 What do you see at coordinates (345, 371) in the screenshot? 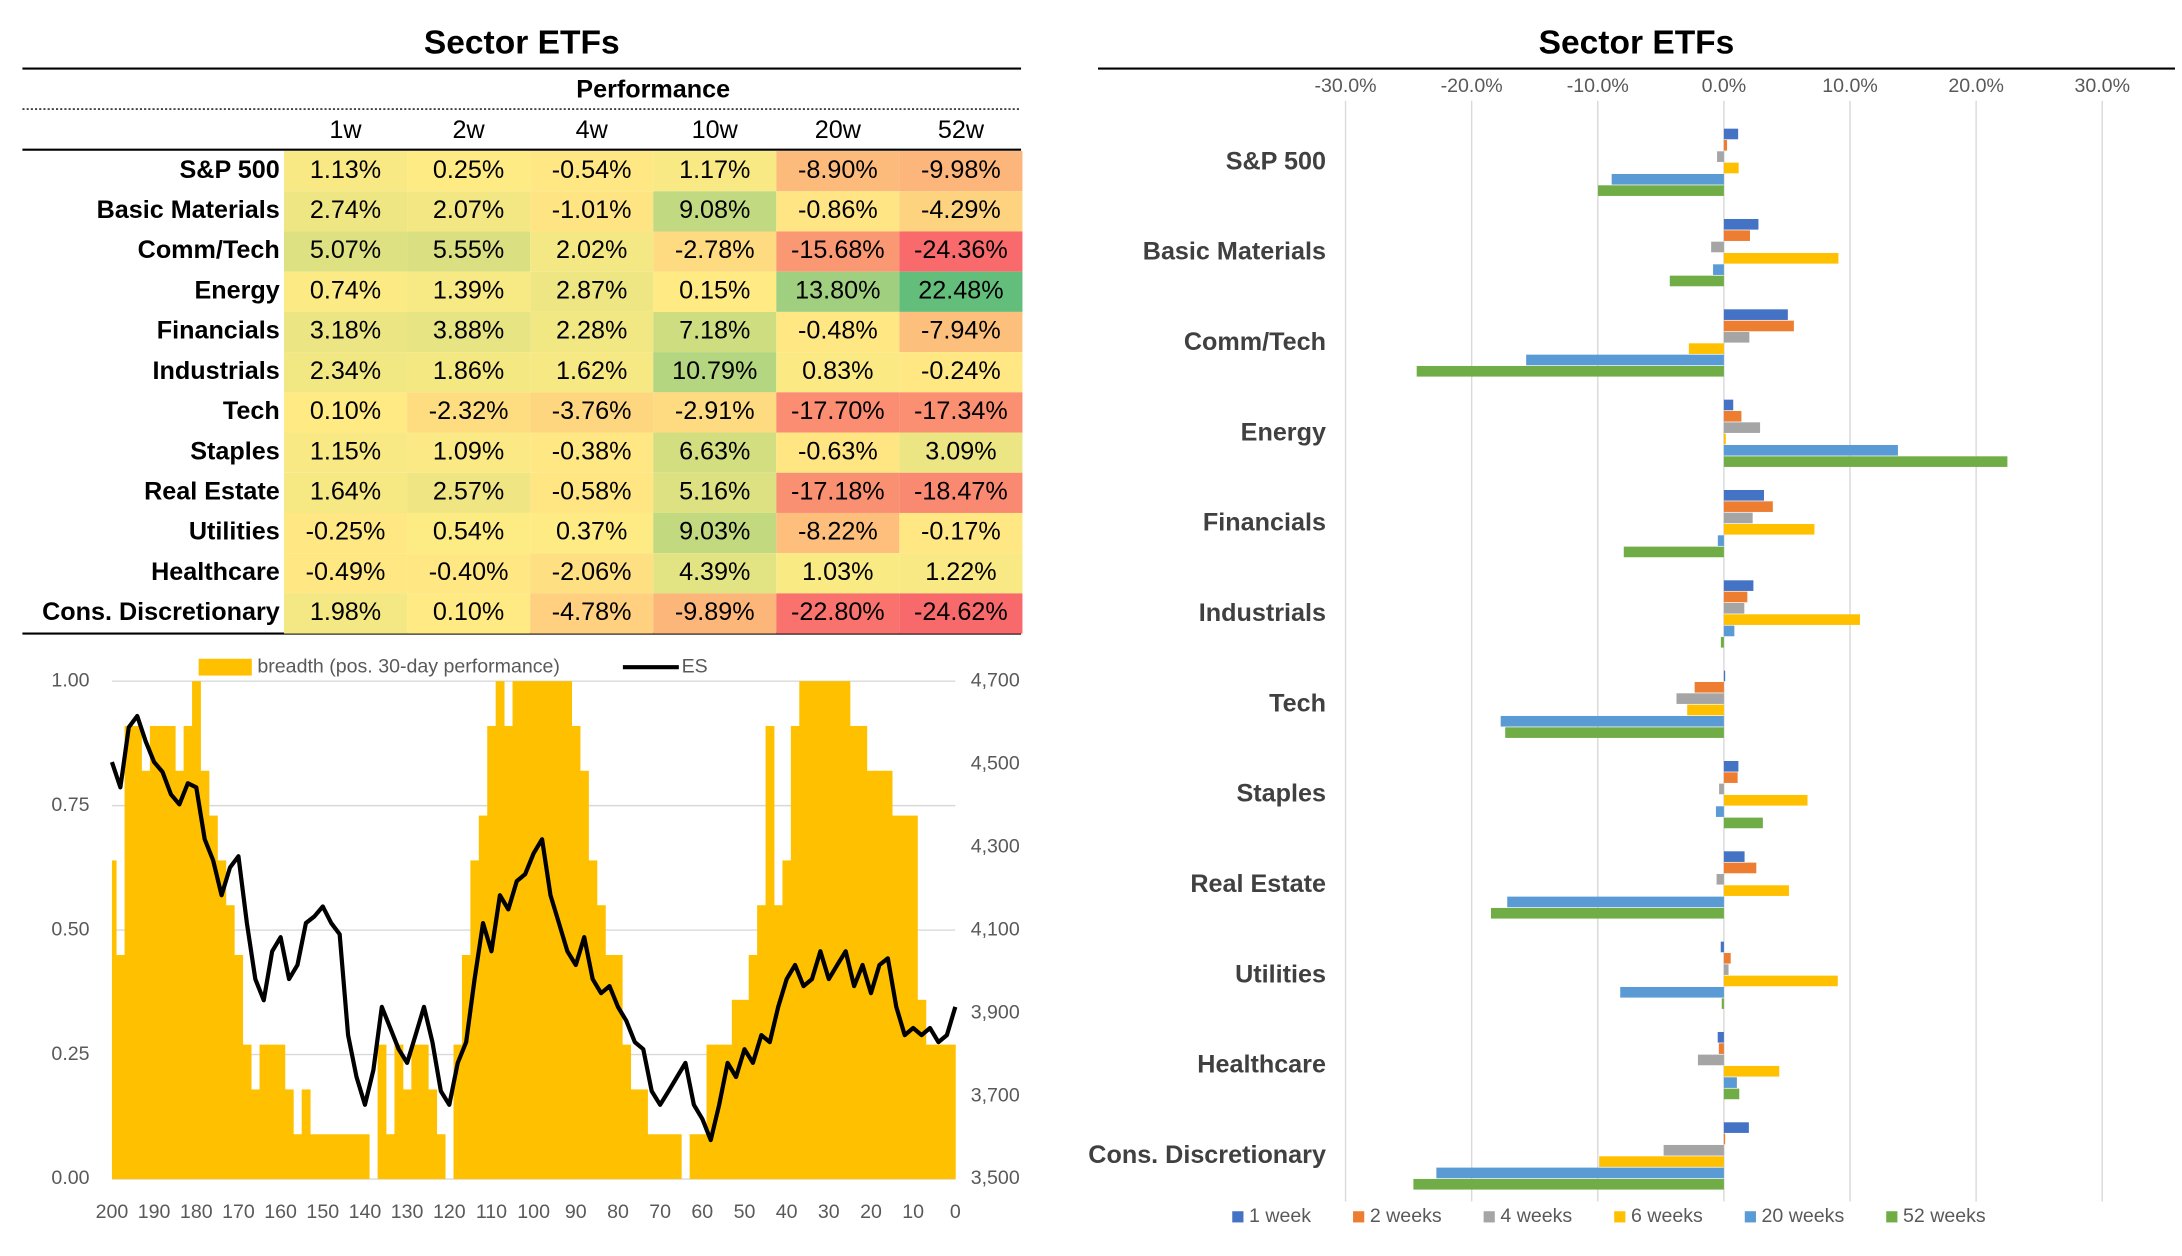
I see `cell-value: 2.34%` at bounding box center [345, 371].